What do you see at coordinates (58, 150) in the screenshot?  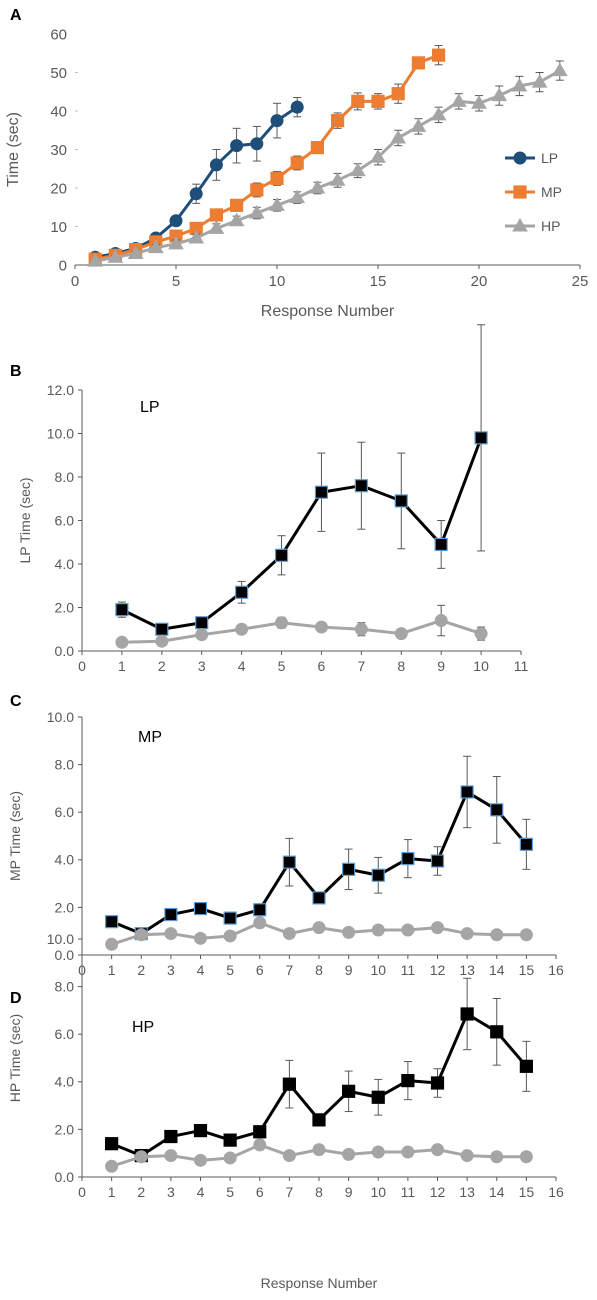 I see `y-tick-label: 30` at bounding box center [58, 150].